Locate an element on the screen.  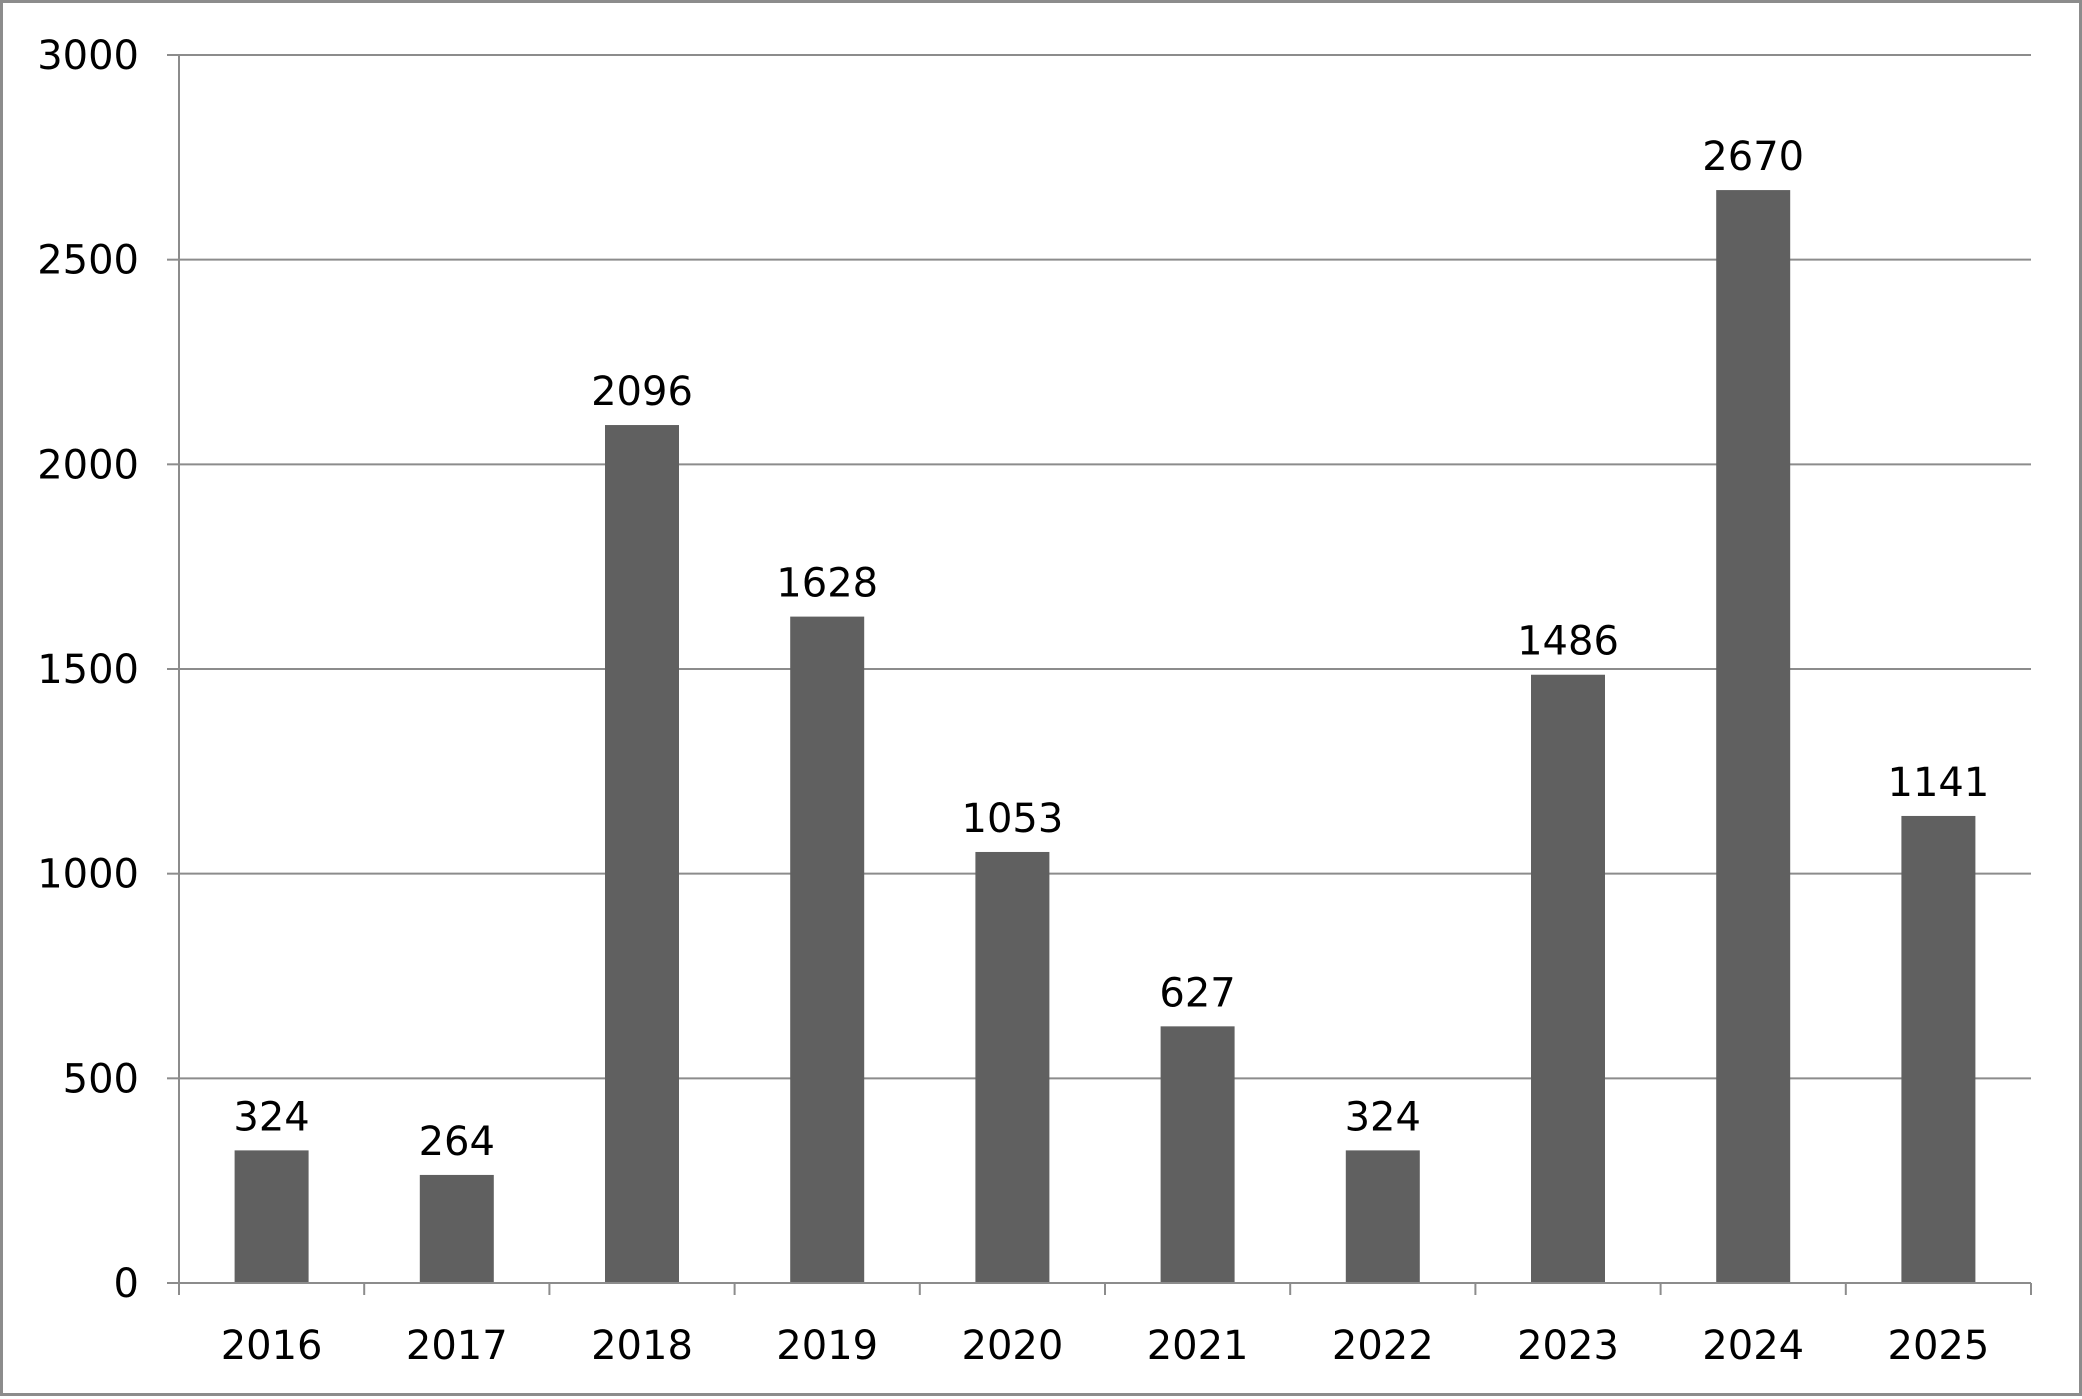
y-tick-label: 2500 is located at coordinates (88, 261).